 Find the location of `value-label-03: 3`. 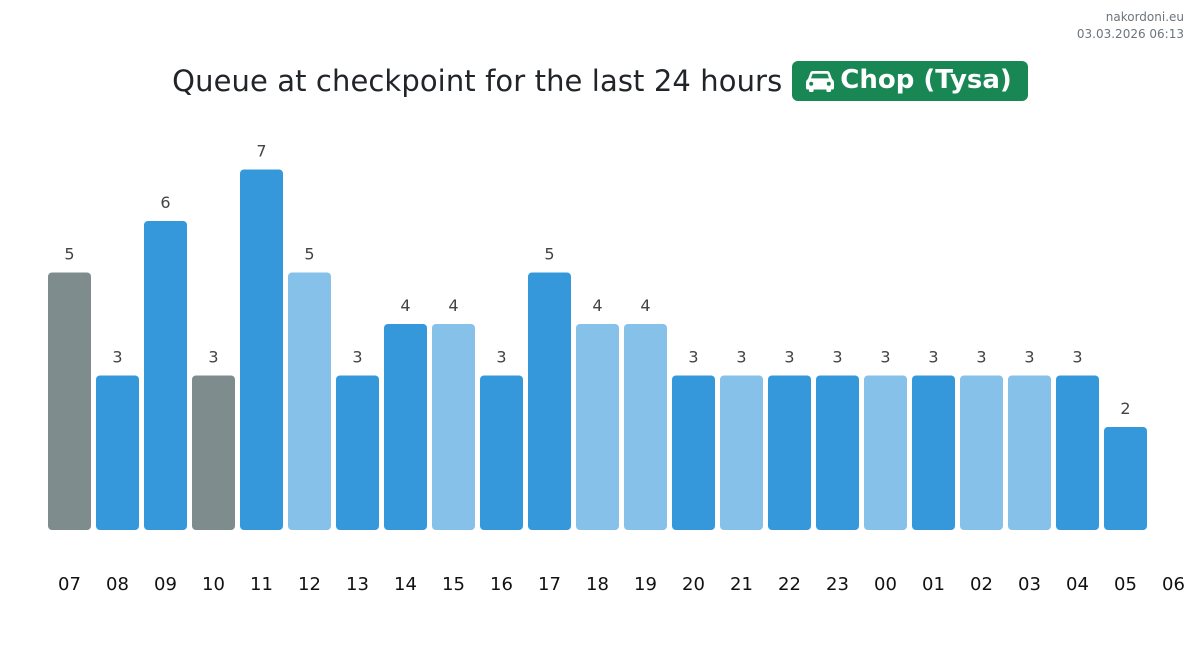

value-label-03: 3 is located at coordinates (1029, 357).